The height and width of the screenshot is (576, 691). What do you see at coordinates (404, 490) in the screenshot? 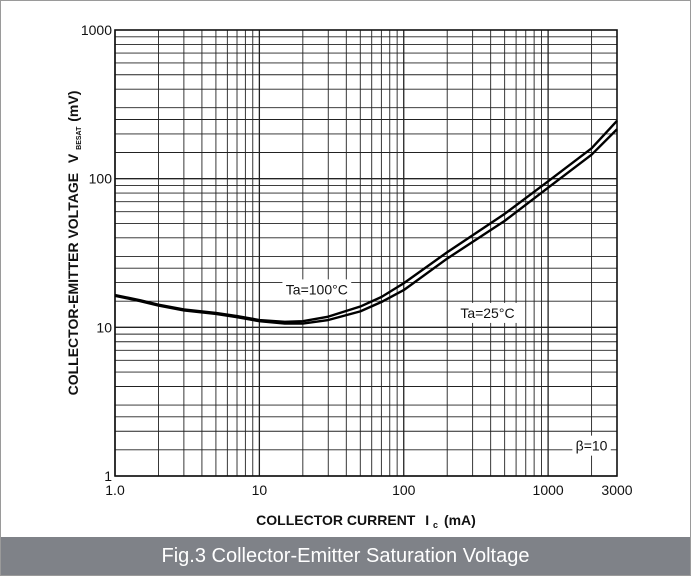
I see `x-tick-label: 100` at bounding box center [404, 490].